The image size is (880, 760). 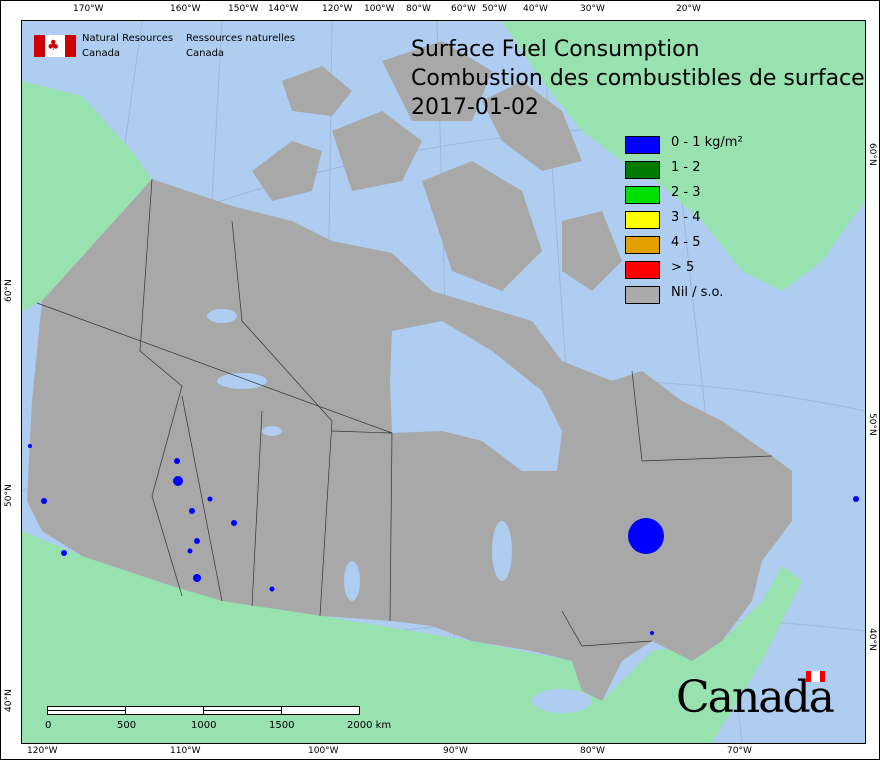 What do you see at coordinates (686, 242) in the screenshot?
I see `legend-label: 4 - 5` at bounding box center [686, 242].